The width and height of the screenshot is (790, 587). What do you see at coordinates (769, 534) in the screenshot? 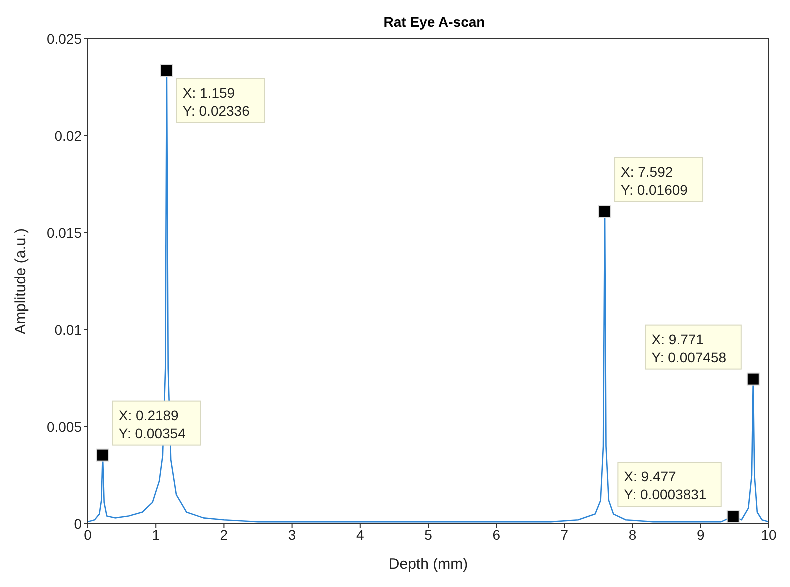
I see `x-tick-label: 10` at bounding box center [769, 534].